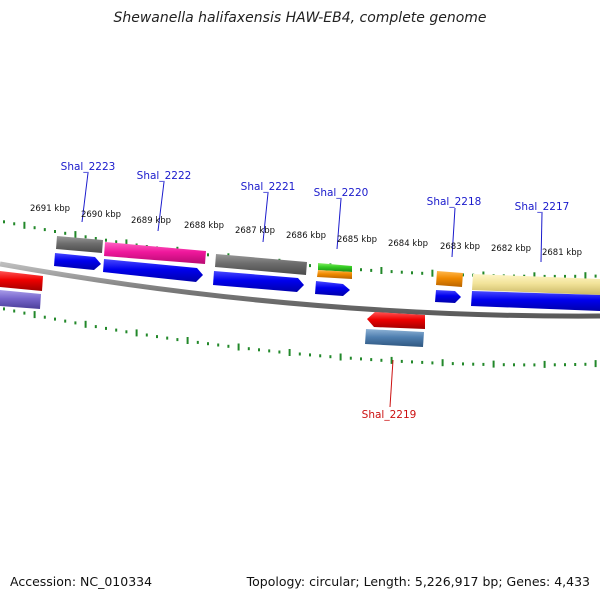 The width and height of the screenshot is (600, 600). I want to click on gene-feature-purple, so click(20, 299).